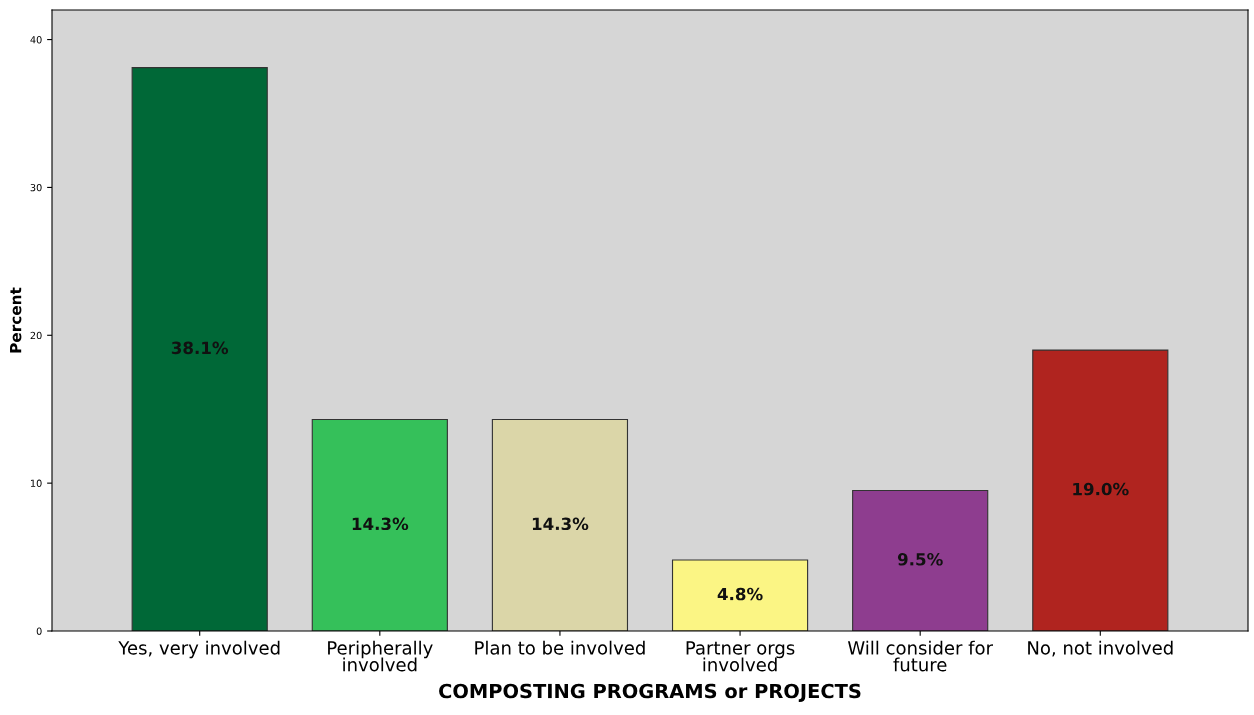 The width and height of the screenshot is (1254, 715). What do you see at coordinates (920, 656) in the screenshot?
I see `x-tick-label: Will consider for future` at bounding box center [920, 656].